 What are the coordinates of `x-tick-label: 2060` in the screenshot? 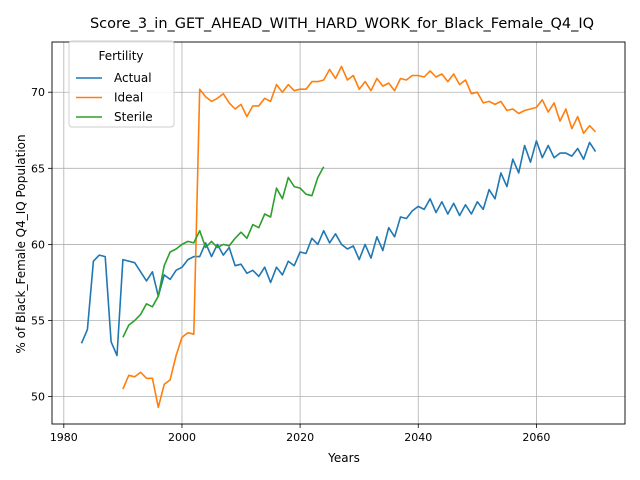 It's located at (536, 437).